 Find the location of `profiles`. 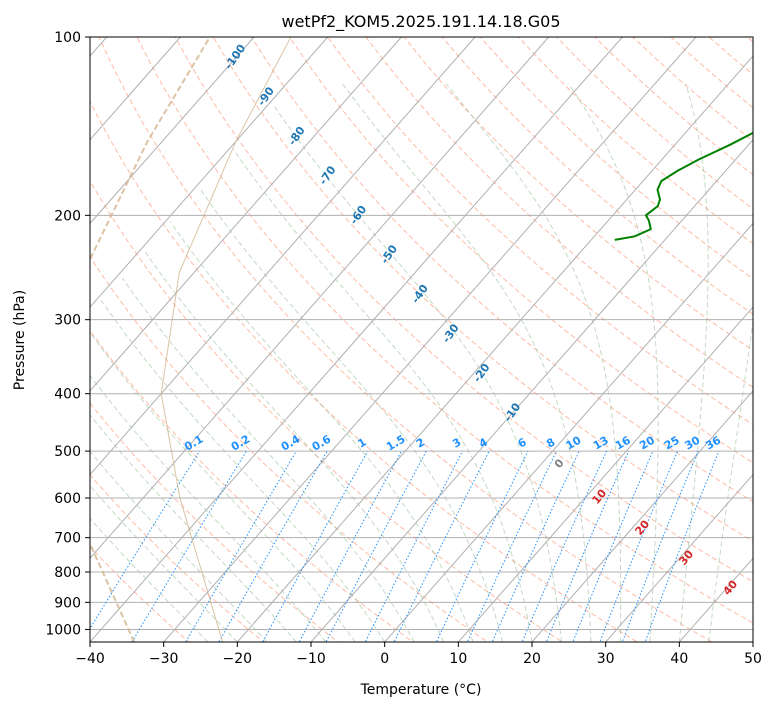

profiles is located at coordinates (683, 186).